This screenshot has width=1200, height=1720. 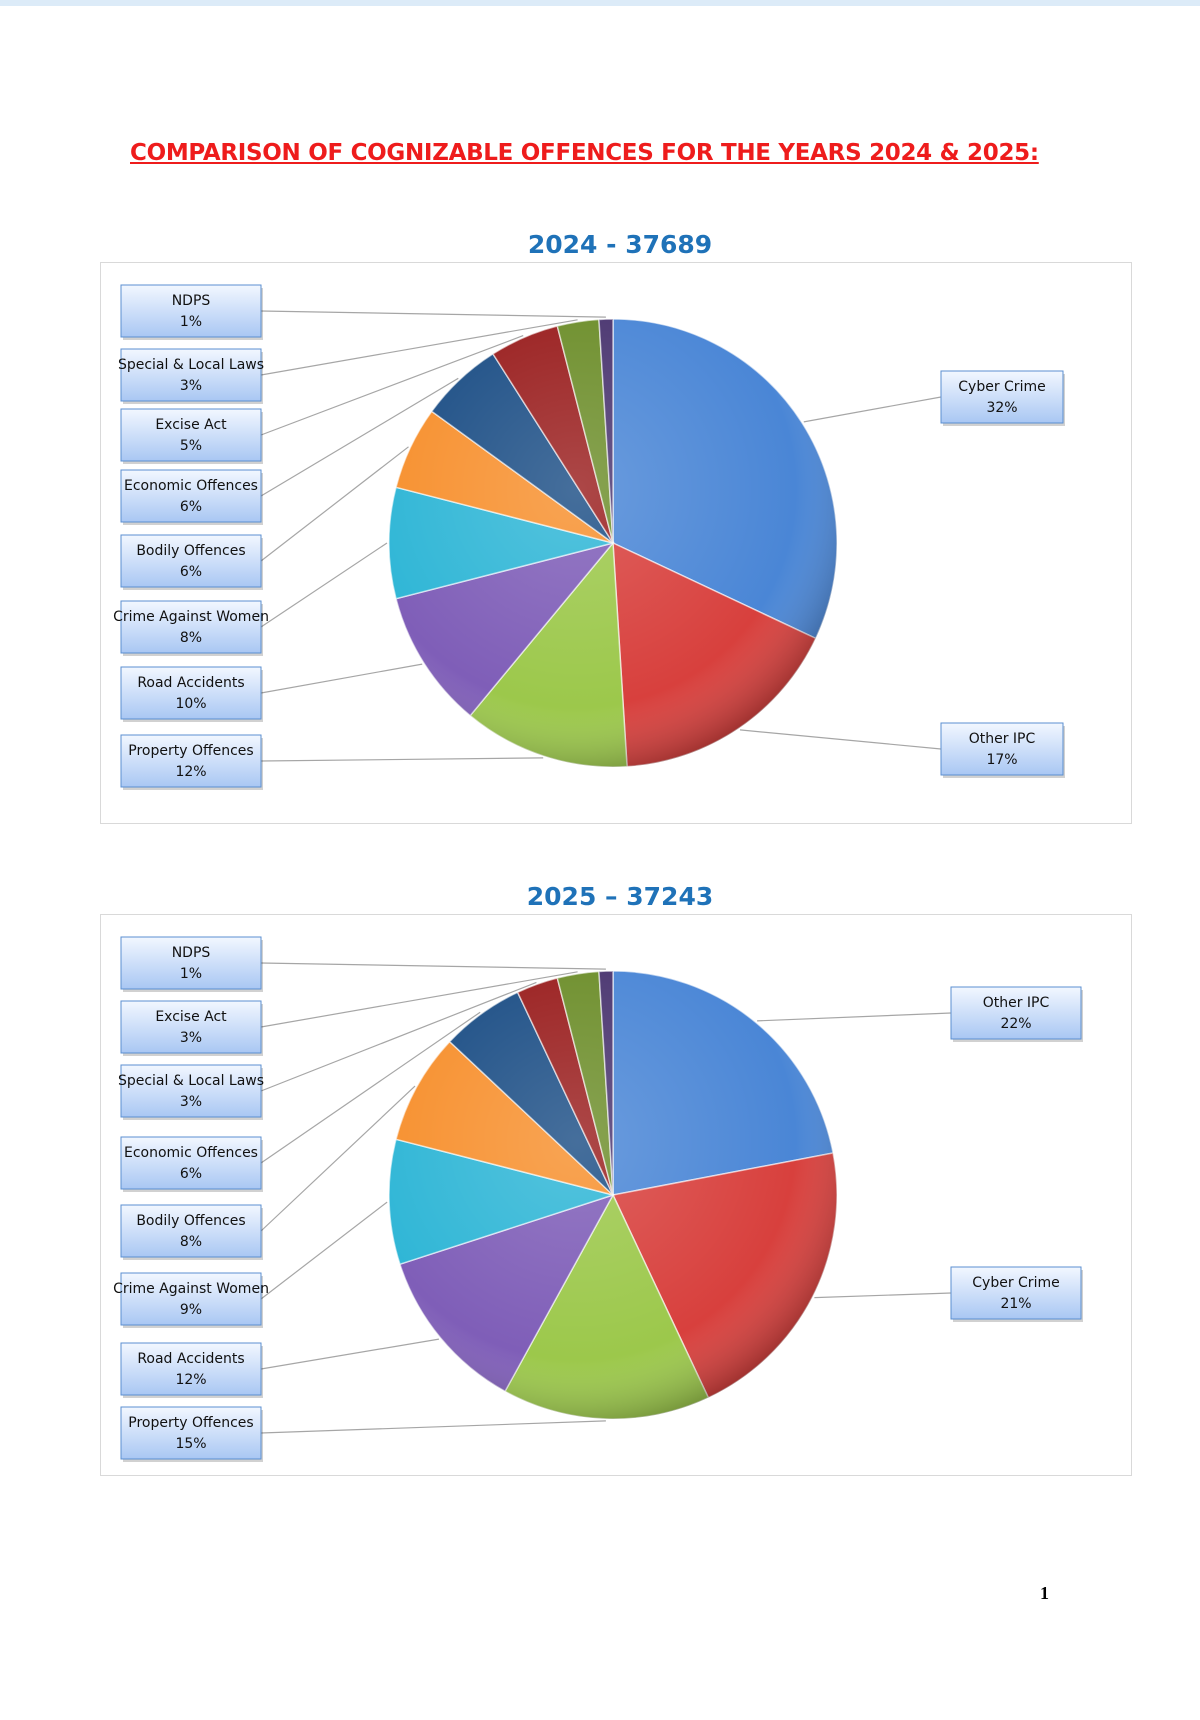 I want to click on data-label-bodily-offences: Bodily Offences 6%, so click(x=191, y=562).